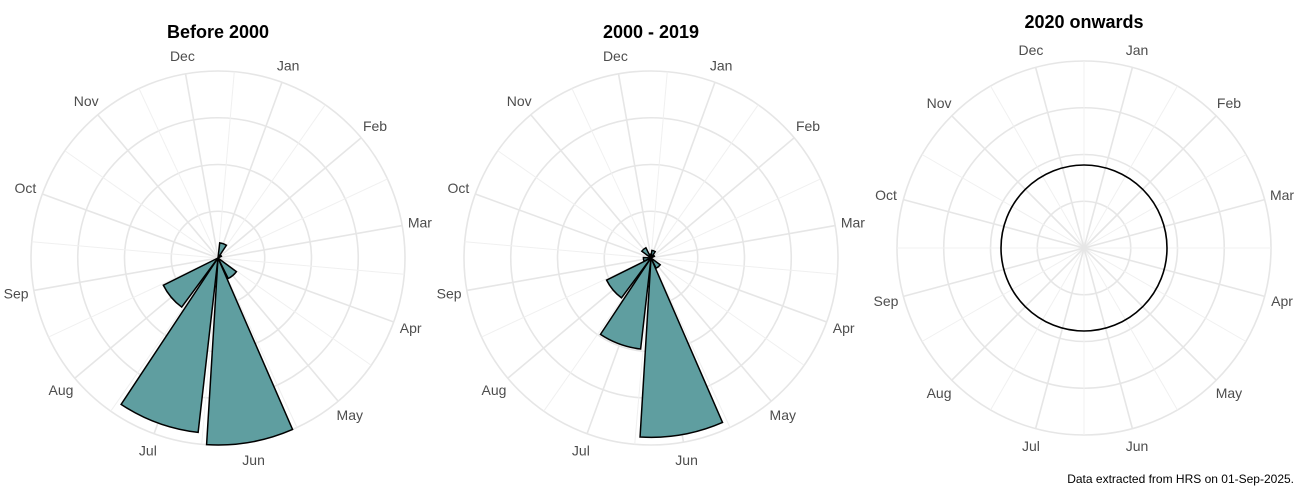 The height and width of the screenshot is (500, 1300). Describe the element at coordinates (625, 303) in the screenshot. I see `bar-jul` at that location.